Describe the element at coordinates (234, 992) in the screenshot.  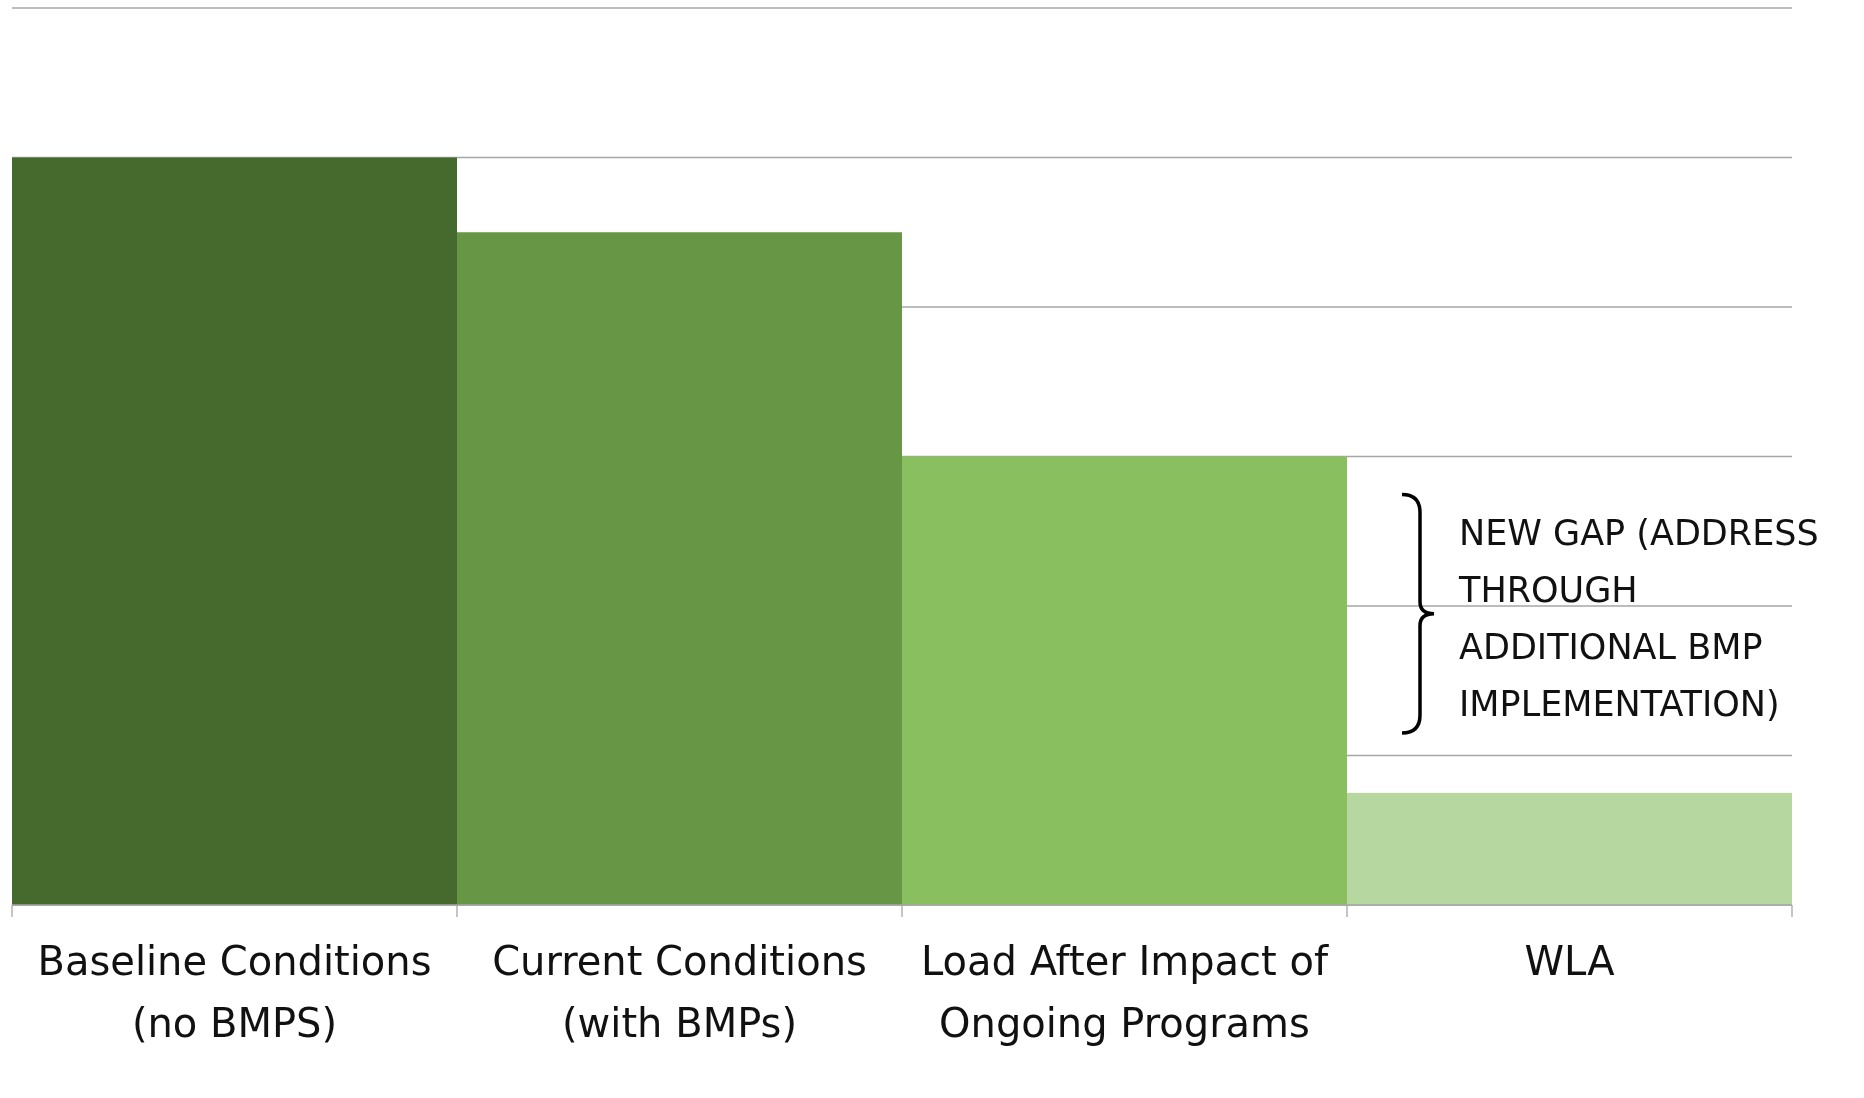
I see `x-tick-label: Baseline Conditions (no BMPS)` at that location.